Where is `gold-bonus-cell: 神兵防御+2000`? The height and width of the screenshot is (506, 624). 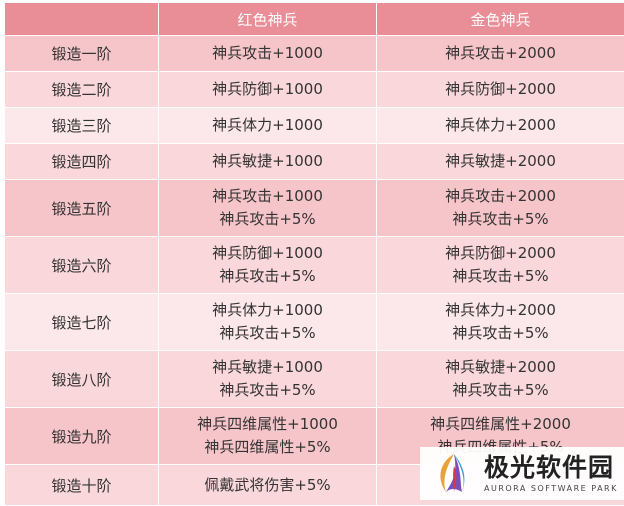
gold-bonus-cell: 神兵防御+2000 is located at coordinates (500, 90).